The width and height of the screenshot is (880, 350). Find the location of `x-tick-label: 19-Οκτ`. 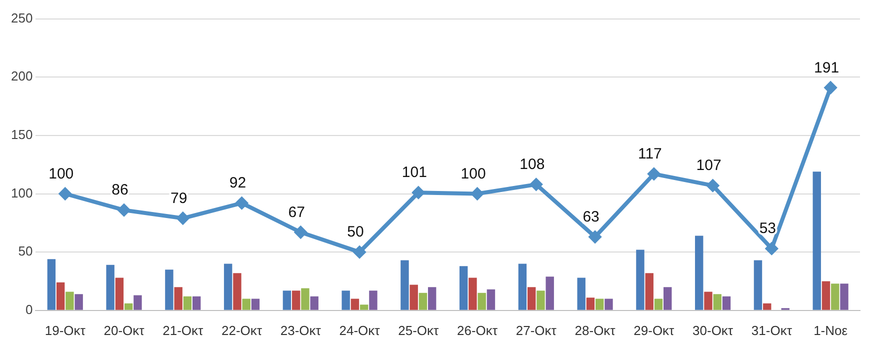

x-tick-label: 19-Οκτ is located at coordinates (65, 330).